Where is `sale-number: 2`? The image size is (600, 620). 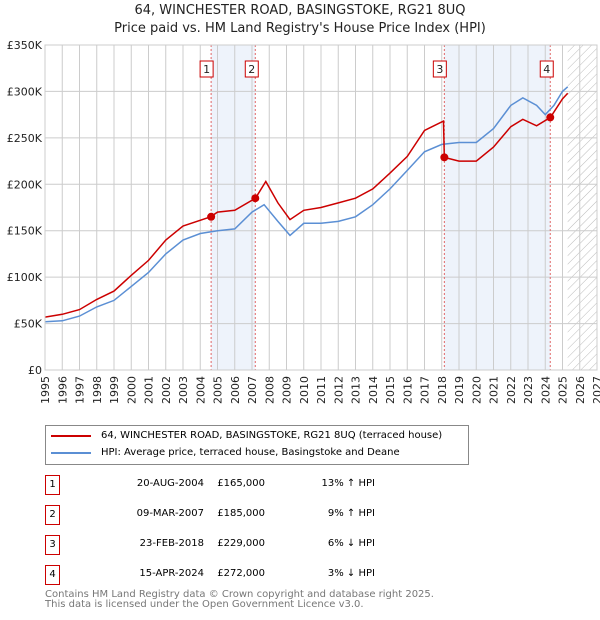
sale-number: 2 is located at coordinates (52, 515).